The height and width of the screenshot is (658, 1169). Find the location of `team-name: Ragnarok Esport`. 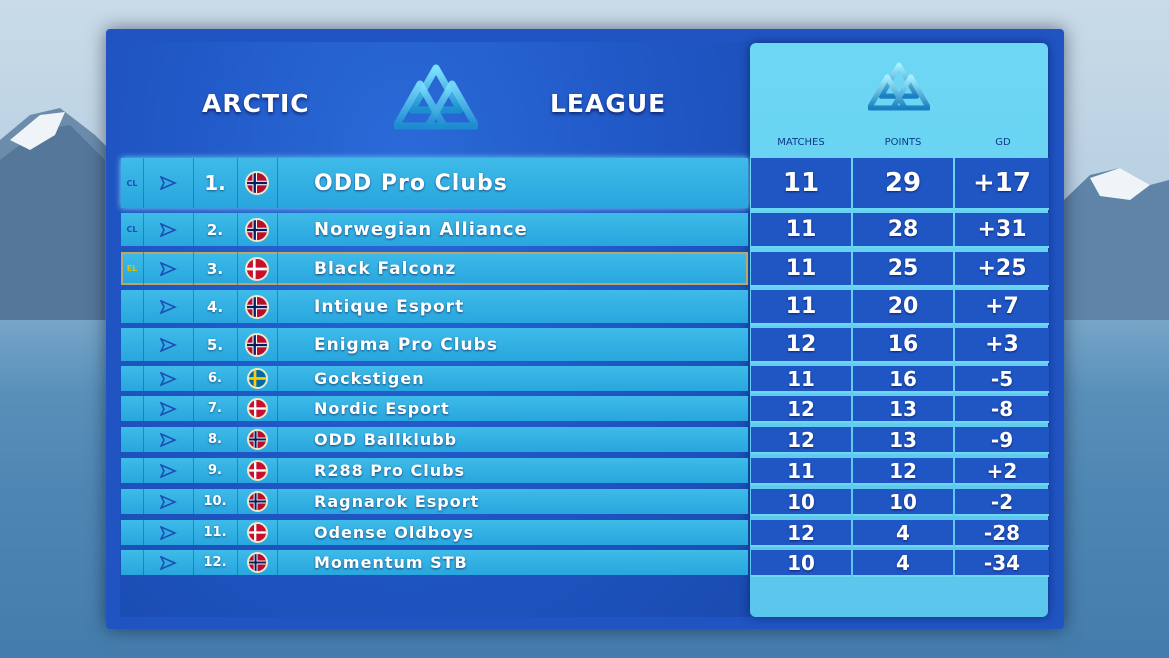

team-name: Ragnarok Esport is located at coordinates (397, 501).